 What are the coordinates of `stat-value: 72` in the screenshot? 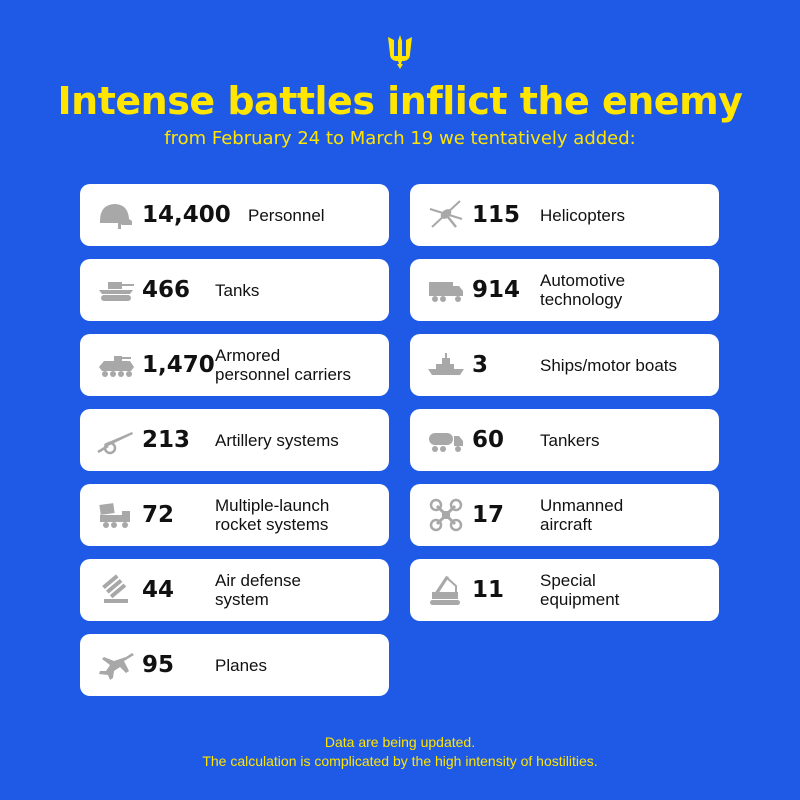 It's located at (158, 515).